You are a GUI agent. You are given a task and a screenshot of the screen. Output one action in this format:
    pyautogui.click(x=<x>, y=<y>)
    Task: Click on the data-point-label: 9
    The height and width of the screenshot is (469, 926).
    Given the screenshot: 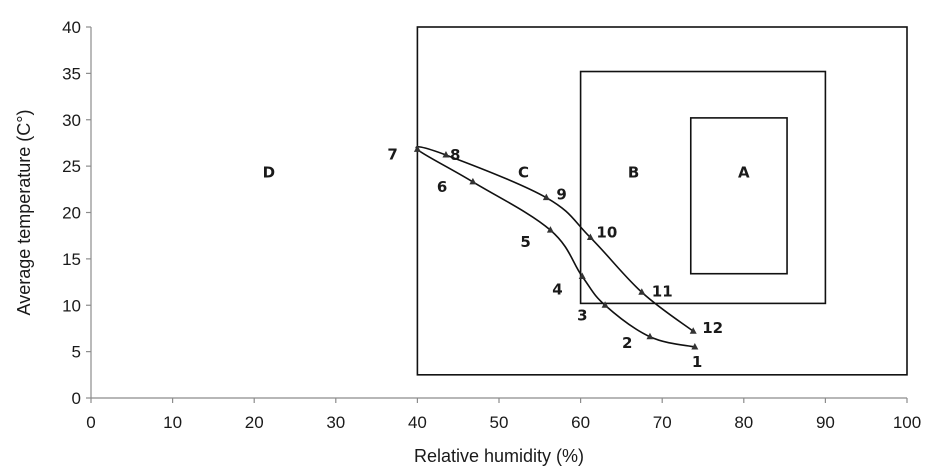 What is the action you would take?
    pyautogui.click(x=561, y=195)
    